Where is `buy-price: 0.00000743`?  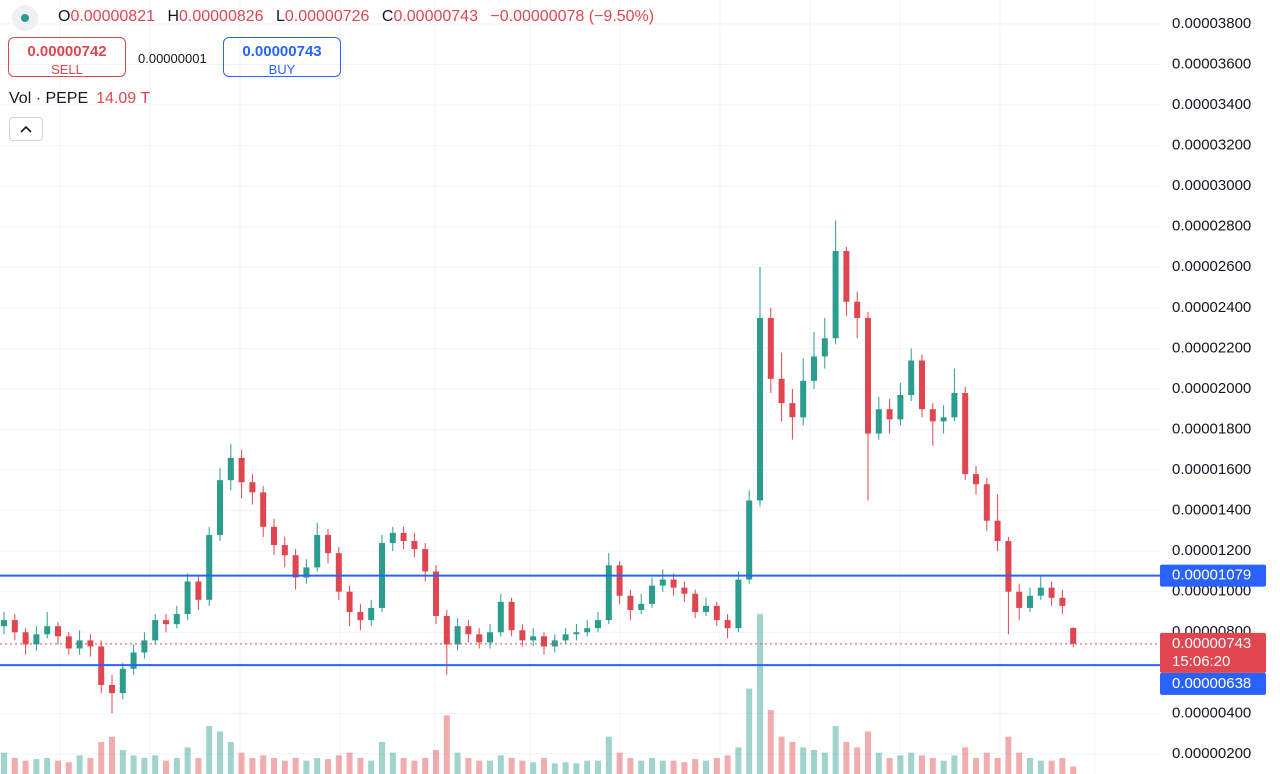 buy-price: 0.00000743 is located at coordinates (282, 51).